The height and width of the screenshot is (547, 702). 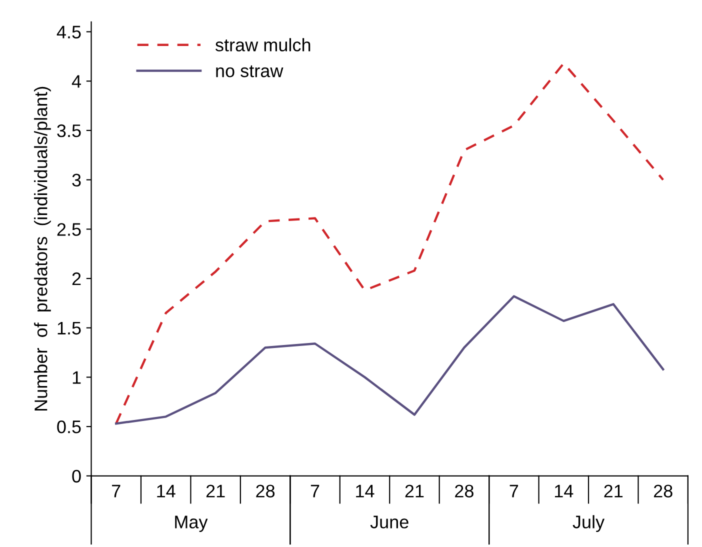 I want to click on y-tick-label: 0.5, so click(x=69, y=427).